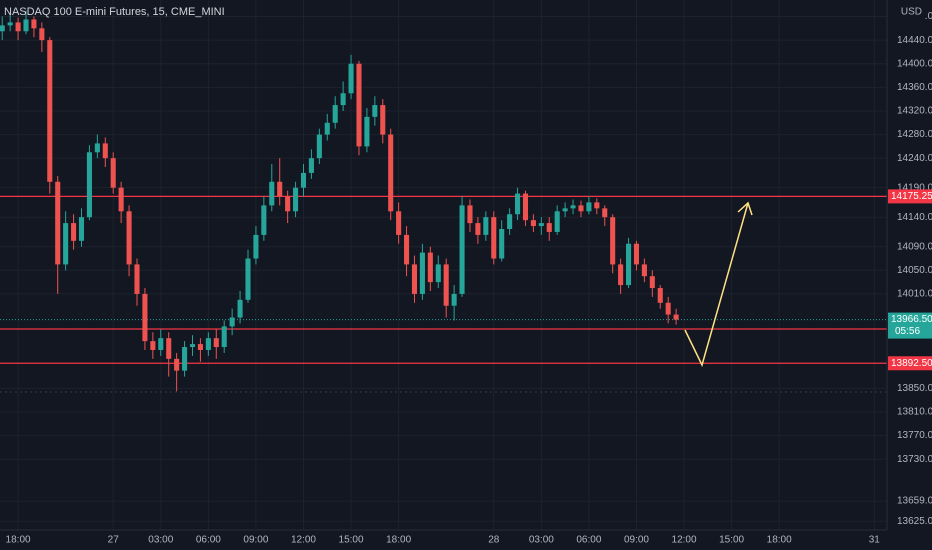 The image size is (932, 550). What do you see at coordinates (914, 246) in the screenshot?
I see `y-tick-label: 14090.00` at bounding box center [914, 246].